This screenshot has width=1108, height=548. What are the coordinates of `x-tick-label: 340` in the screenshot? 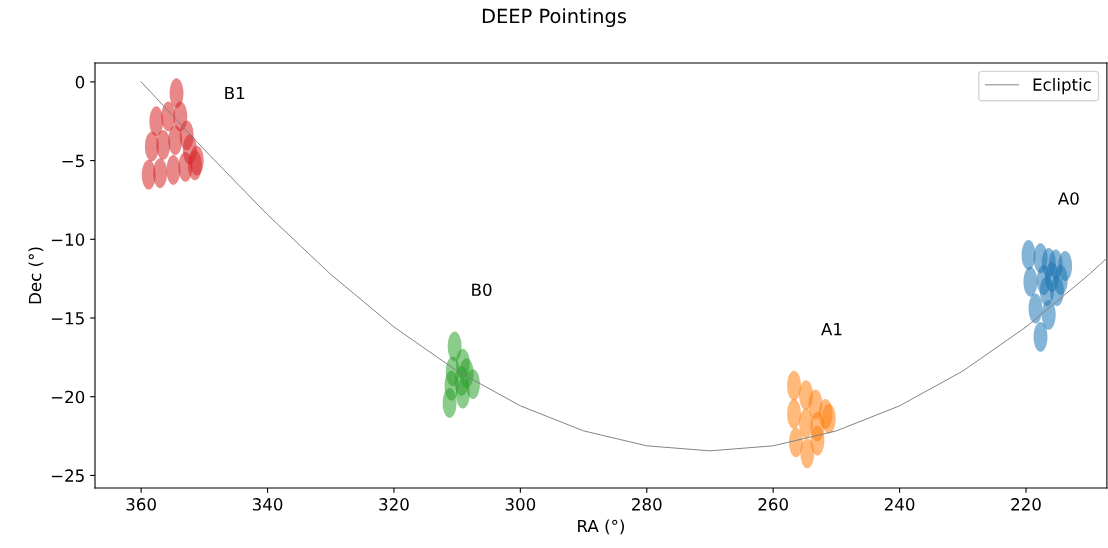 It's located at (267, 504).